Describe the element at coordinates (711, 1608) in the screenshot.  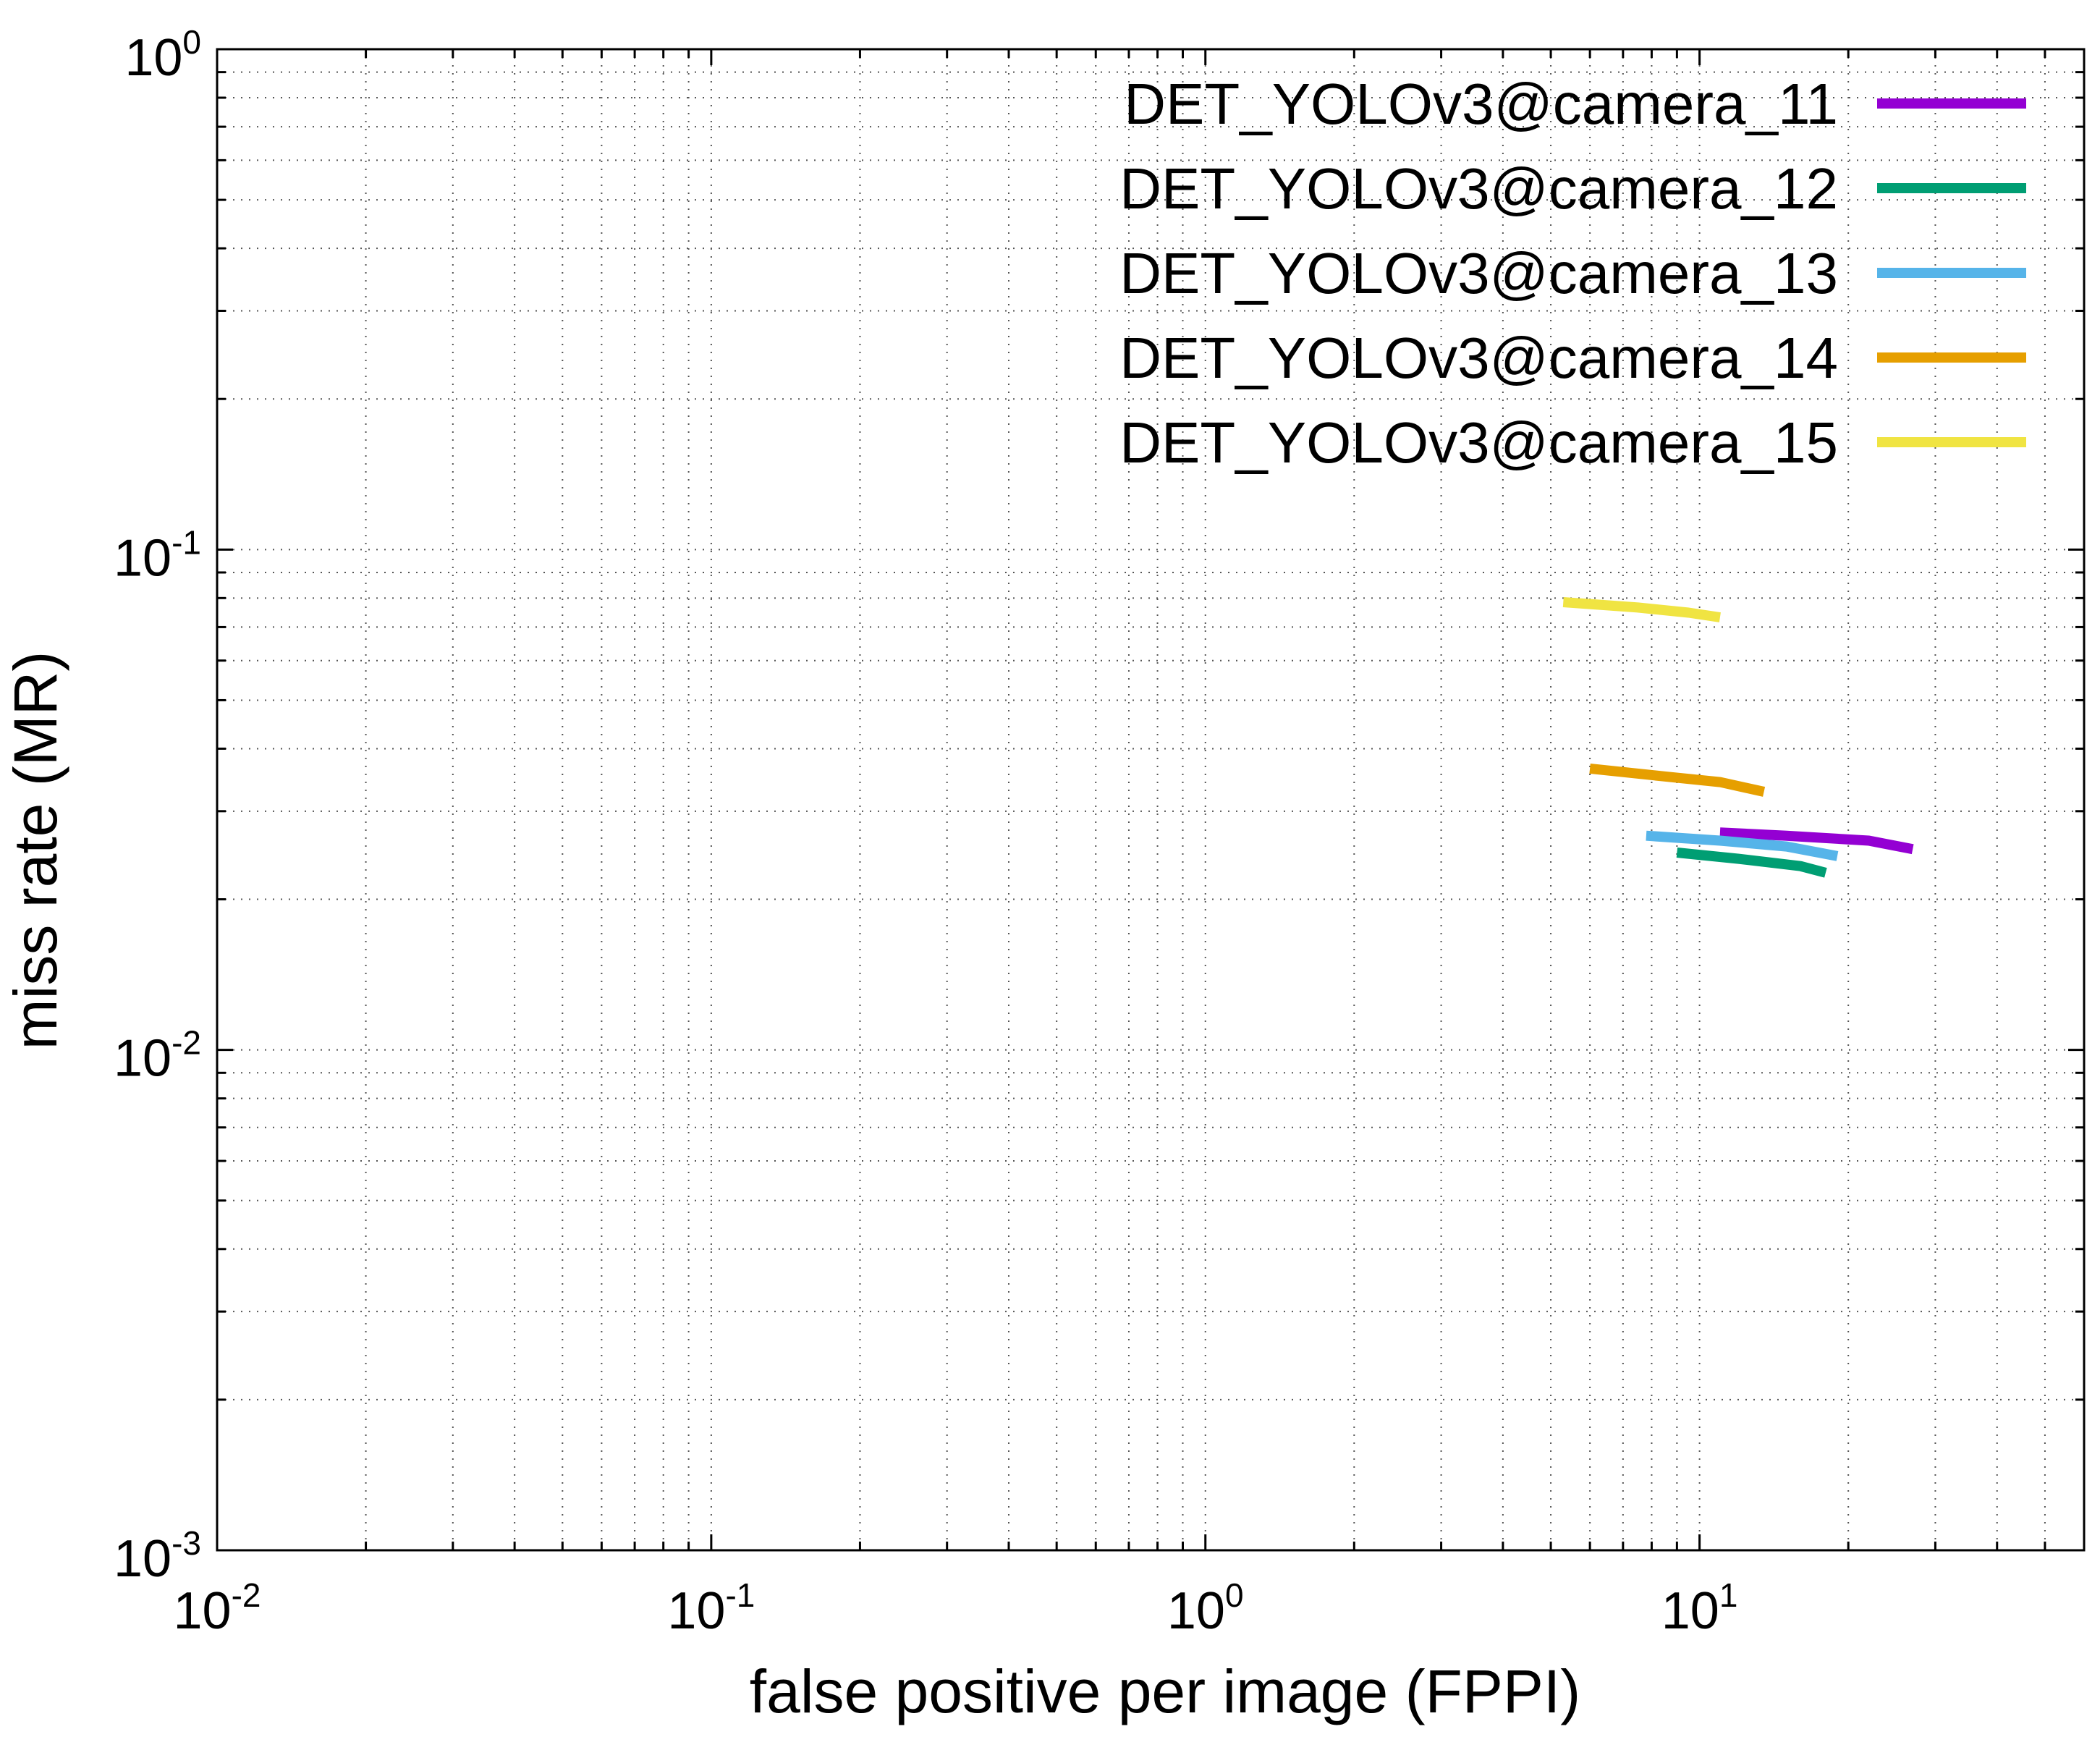
I see `x-tick-label: 10⁻¹` at that location.